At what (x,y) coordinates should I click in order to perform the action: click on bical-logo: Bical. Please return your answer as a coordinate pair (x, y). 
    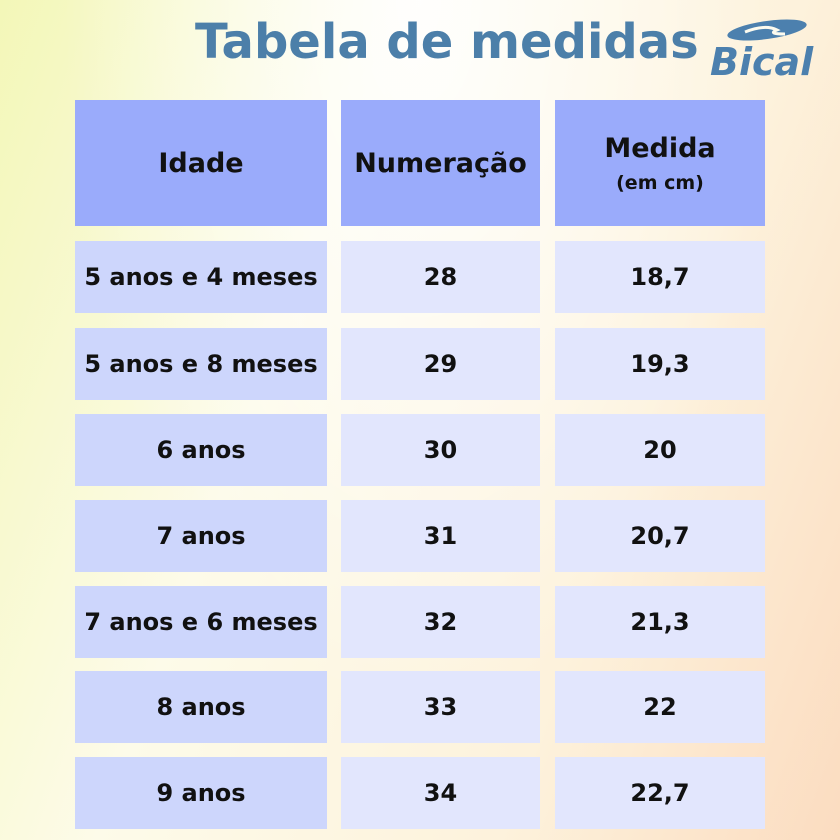
    Looking at the image, I should click on (759, 47).